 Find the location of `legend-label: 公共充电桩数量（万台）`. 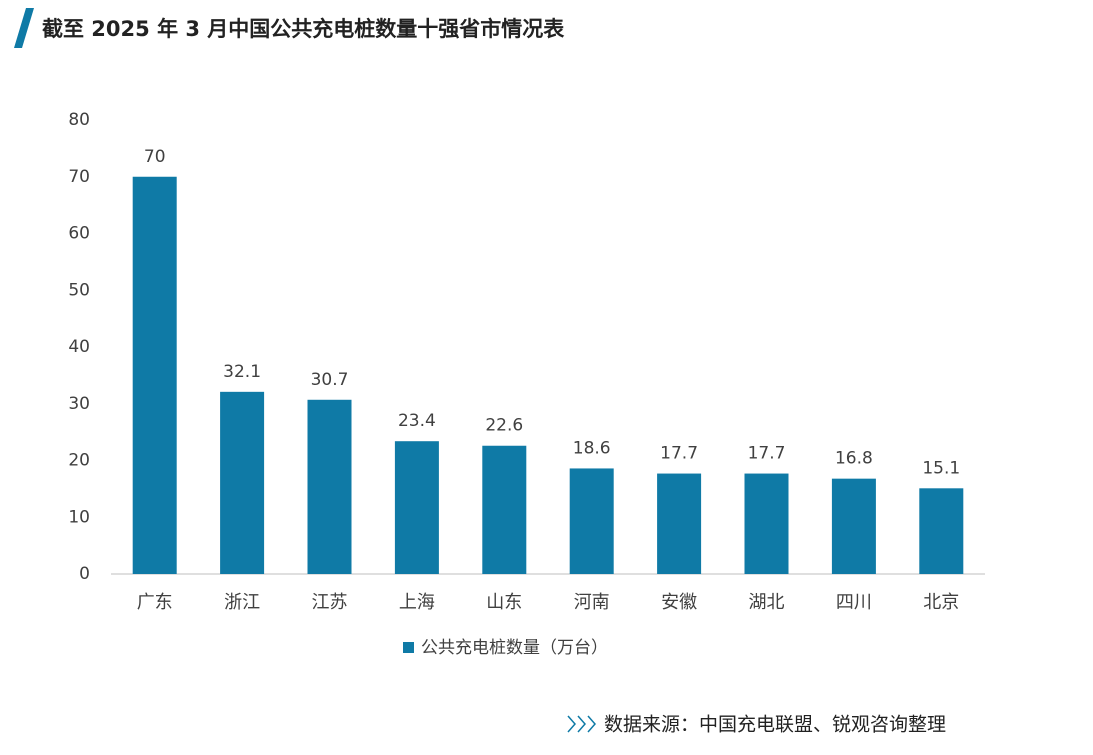

legend-label: 公共充电桩数量（万台） is located at coordinates (514, 648).